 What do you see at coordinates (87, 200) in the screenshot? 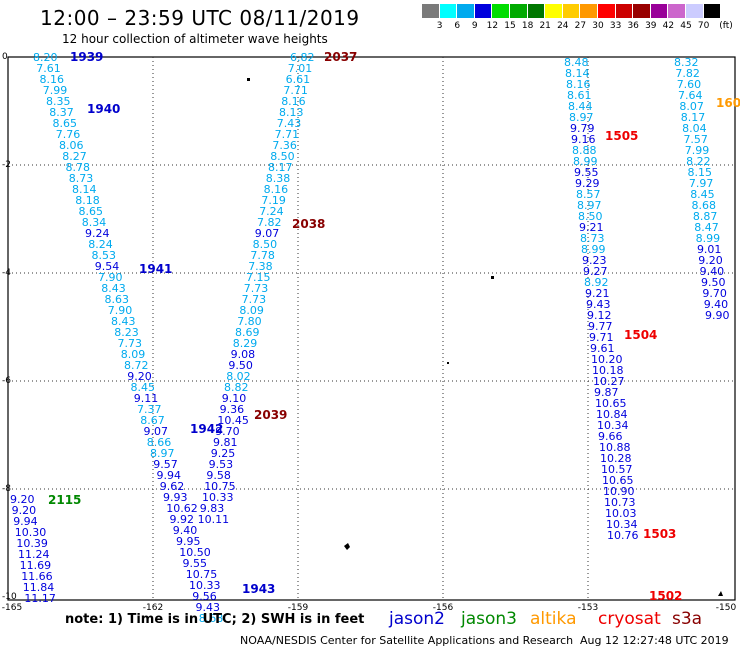
I see `wave-height-value: 8.18` at bounding box center [87, 200].